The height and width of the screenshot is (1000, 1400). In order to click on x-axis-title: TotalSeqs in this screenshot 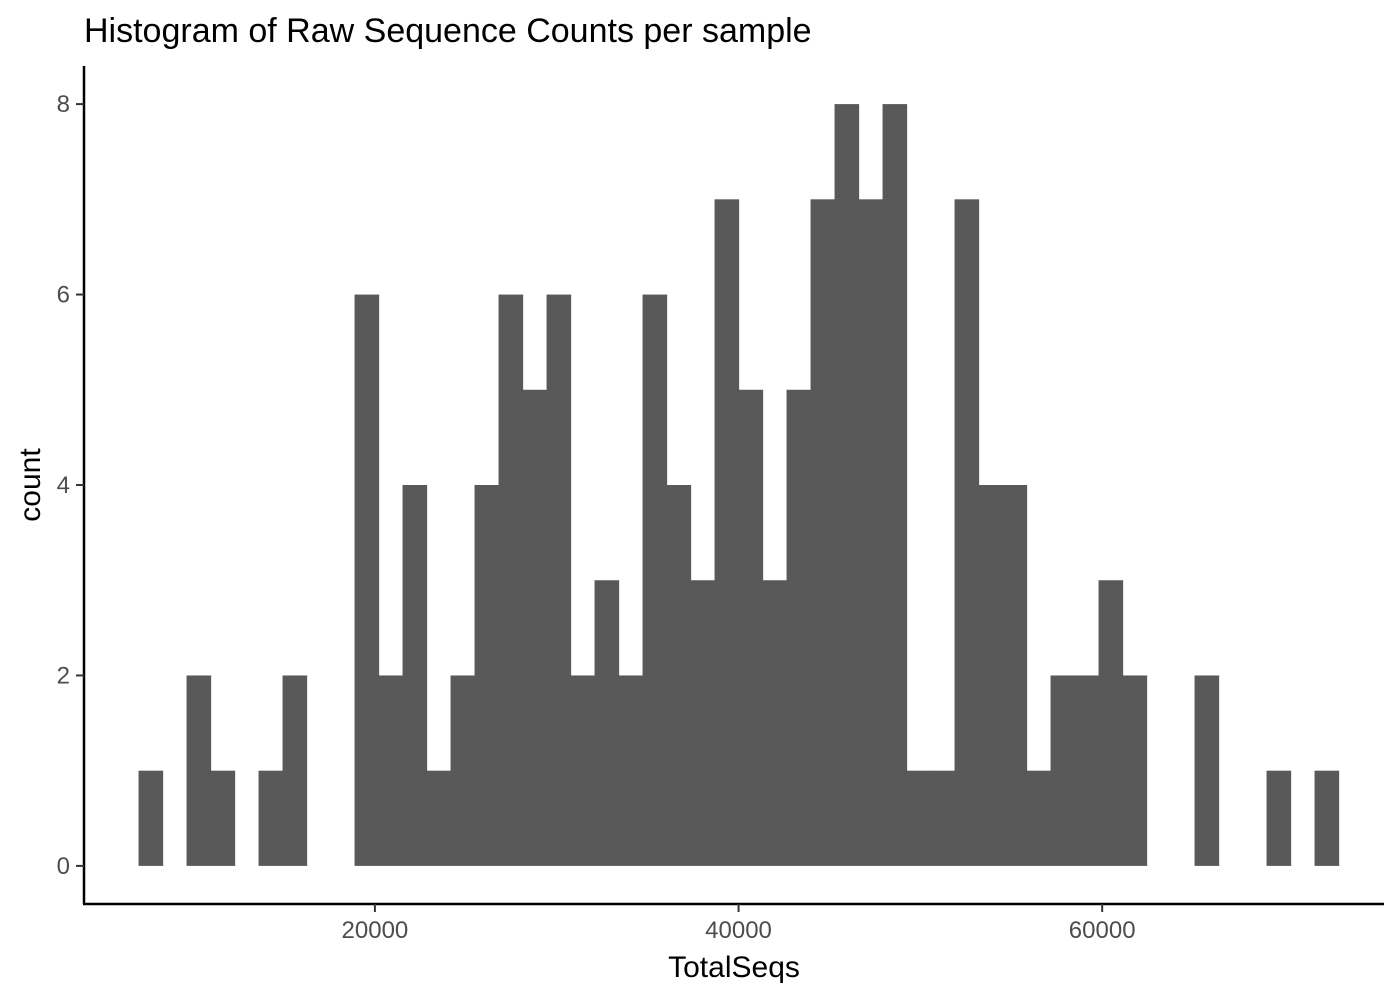, I will do `click(734, 967)`.